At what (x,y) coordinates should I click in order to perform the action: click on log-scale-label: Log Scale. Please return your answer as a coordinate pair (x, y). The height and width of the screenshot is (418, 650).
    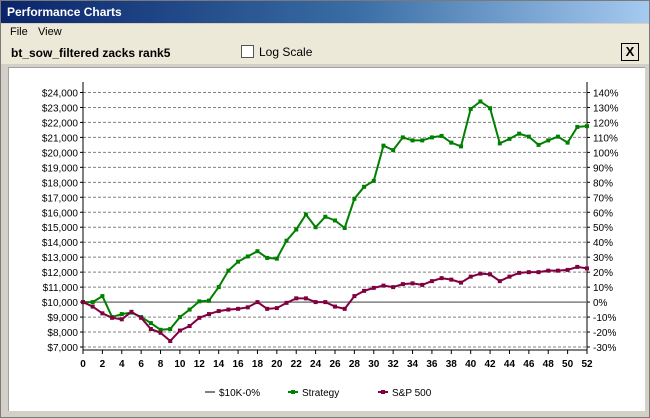
    Looking at the image, I should click on (286, 52).